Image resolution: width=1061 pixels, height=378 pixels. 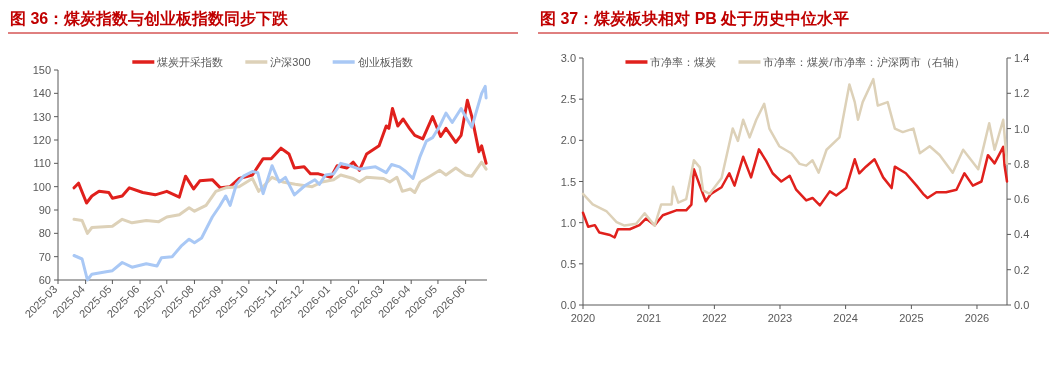 I want to click on y-tick-label: 150, so click(x=41, y=70).